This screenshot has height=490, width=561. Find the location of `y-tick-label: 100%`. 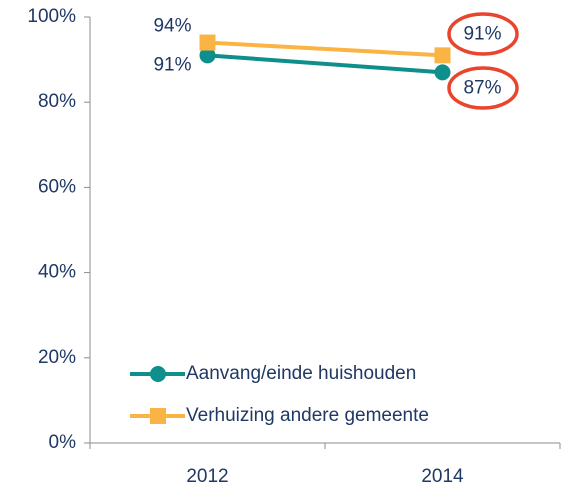

y-tick-label: 100% is located at coordinates (51, 16).